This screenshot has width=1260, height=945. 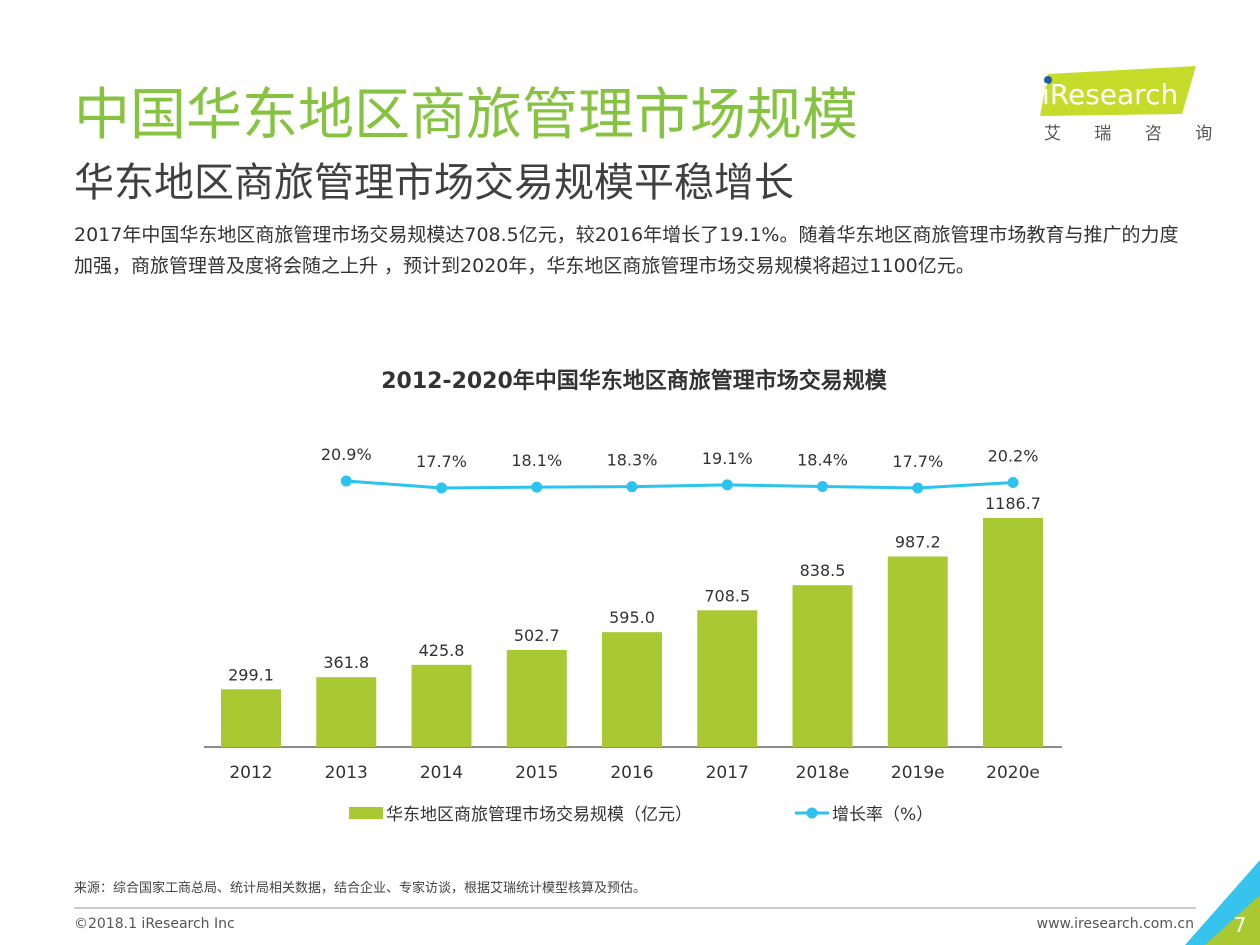 What do you see at coordinates (1013, 503) in the screenshot?
I see `bar-label: 1186.7` at bounding box center [1013, 503].